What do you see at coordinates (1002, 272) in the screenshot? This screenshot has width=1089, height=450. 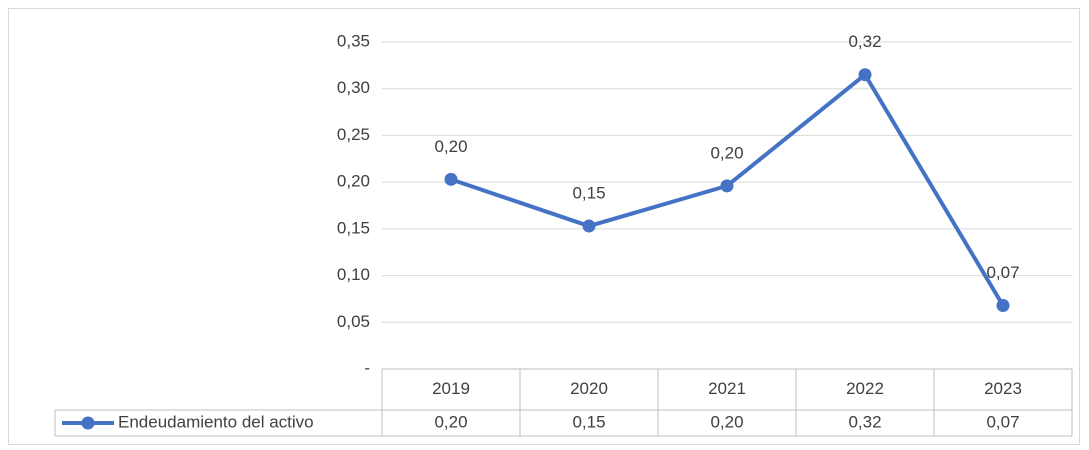 I see `data-label: 0,07` at bounding box center [1002, 272].